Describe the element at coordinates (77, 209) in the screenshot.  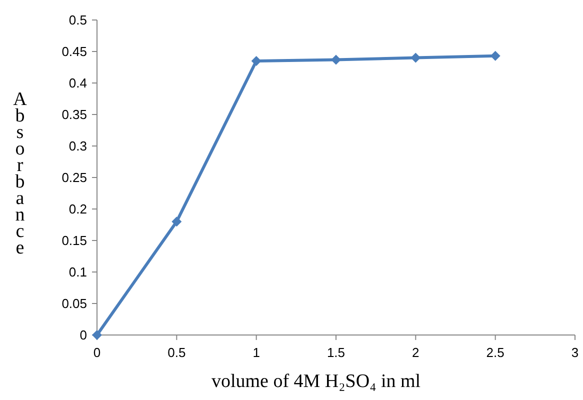
I see `y-tick-label: 0.2` at that location.